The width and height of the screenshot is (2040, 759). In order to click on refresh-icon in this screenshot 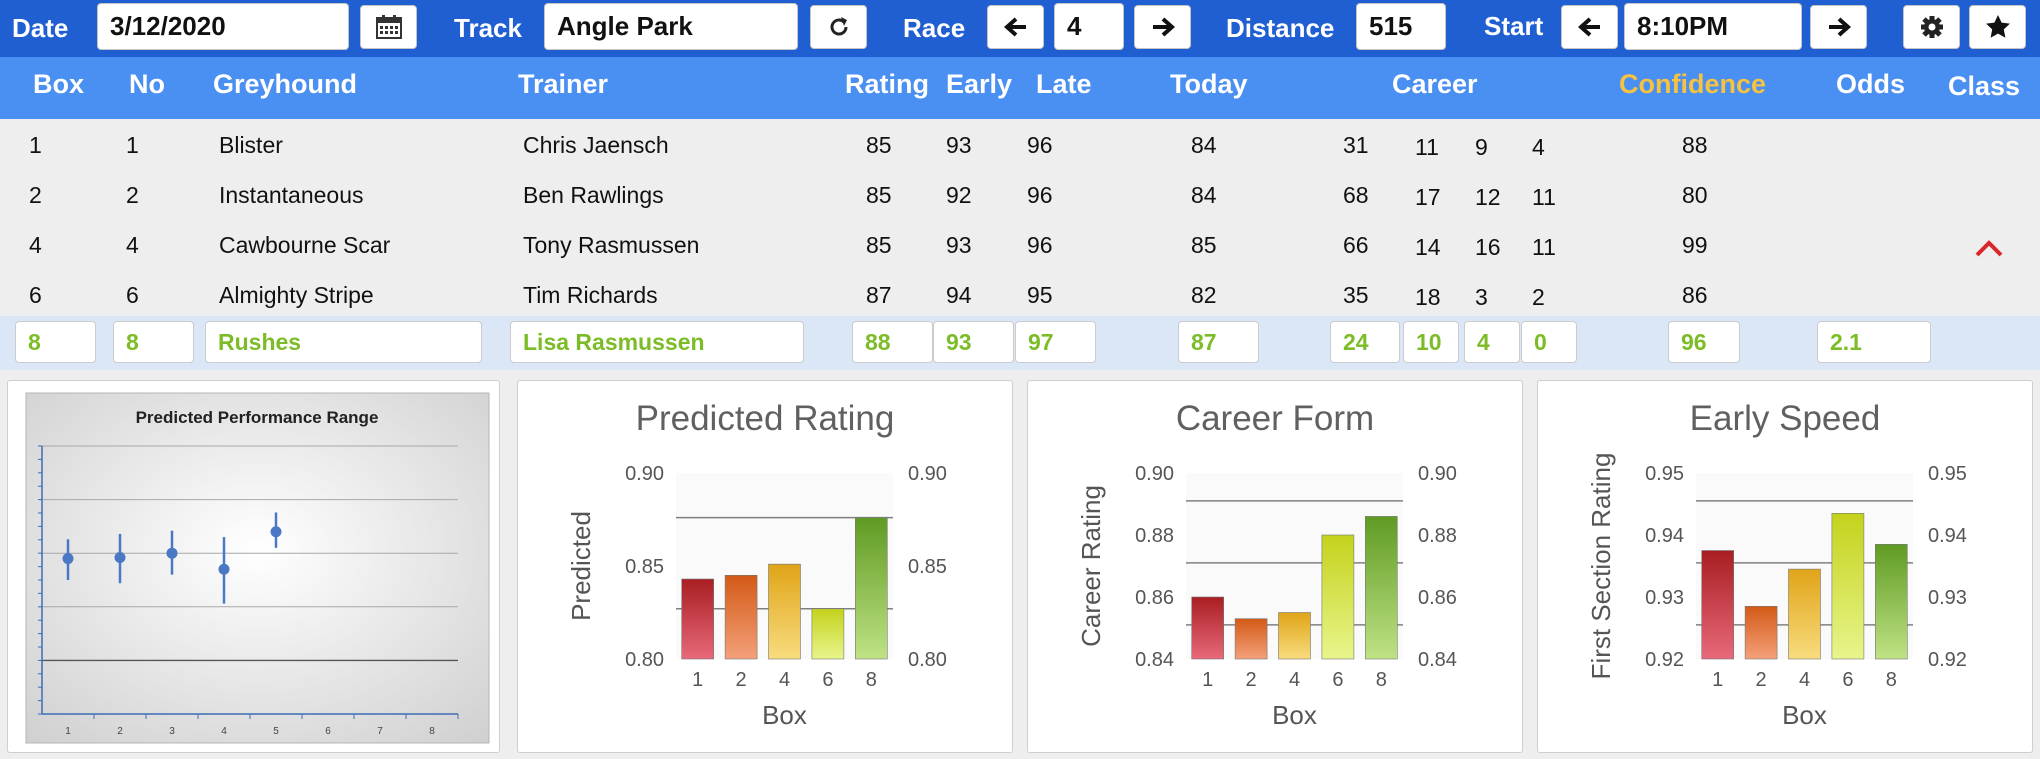, I will do `click(838, 26)`.